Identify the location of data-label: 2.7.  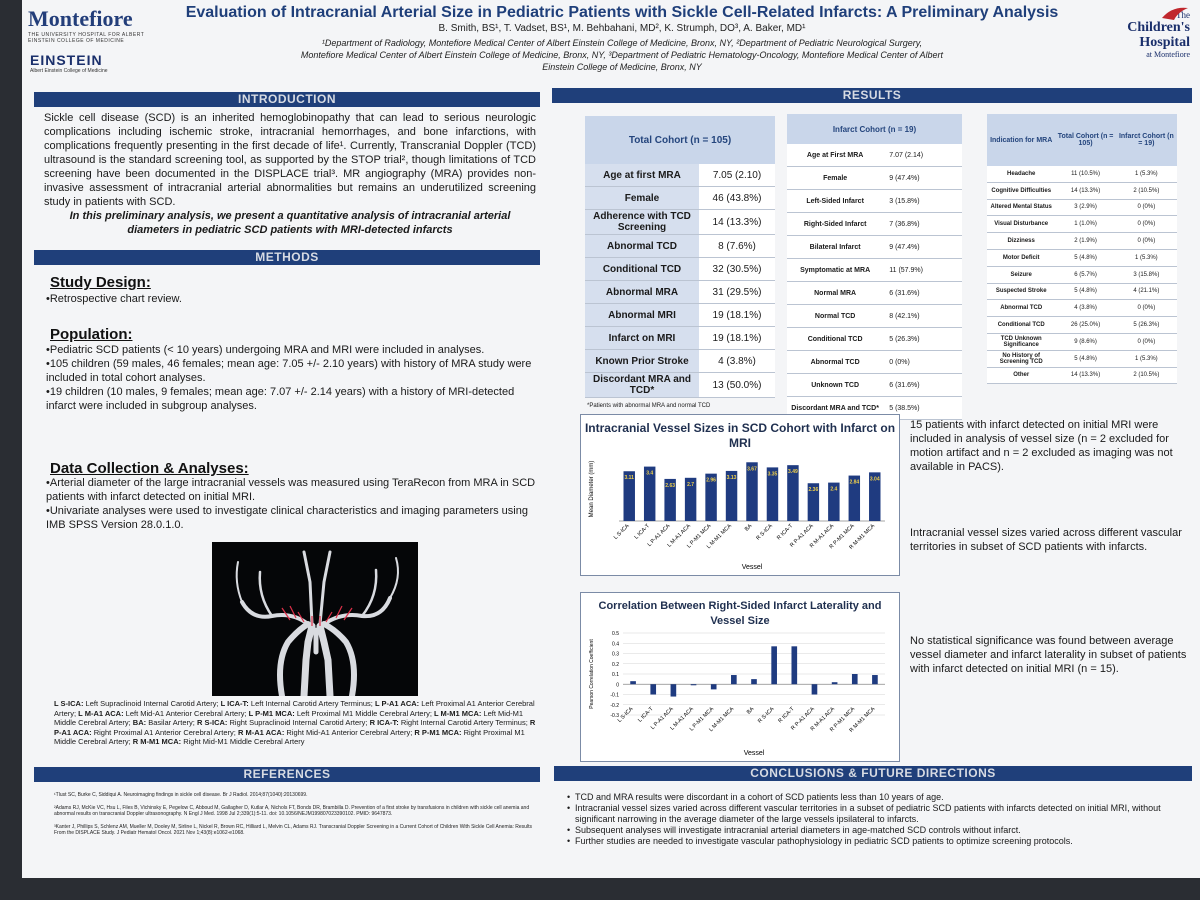
(690, 485).